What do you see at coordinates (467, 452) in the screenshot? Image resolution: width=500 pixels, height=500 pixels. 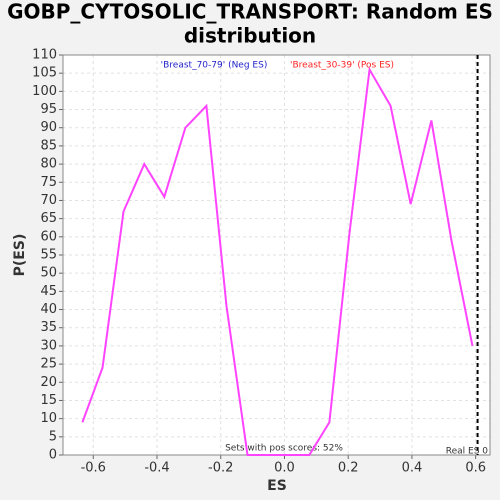 I see `real-es-label: Real ES 0` at bounding box center [467, 452].